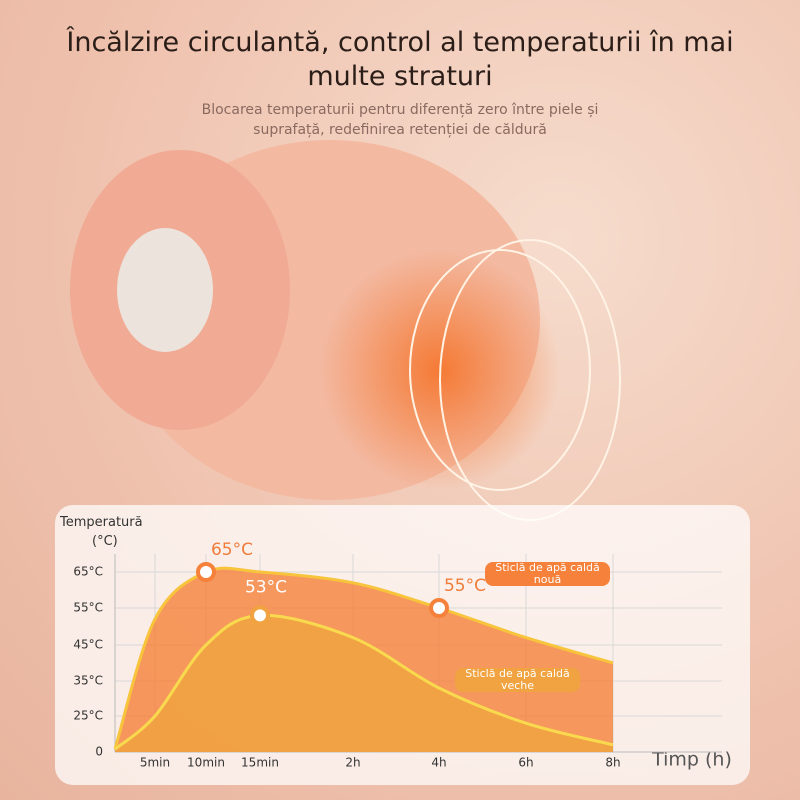 The height and width of the screenshot is (800, 800). What do you see at coordinates (352, 763) in the screenshot?
I see `x-tick-label: 2h` at bounding box center [352, 763].